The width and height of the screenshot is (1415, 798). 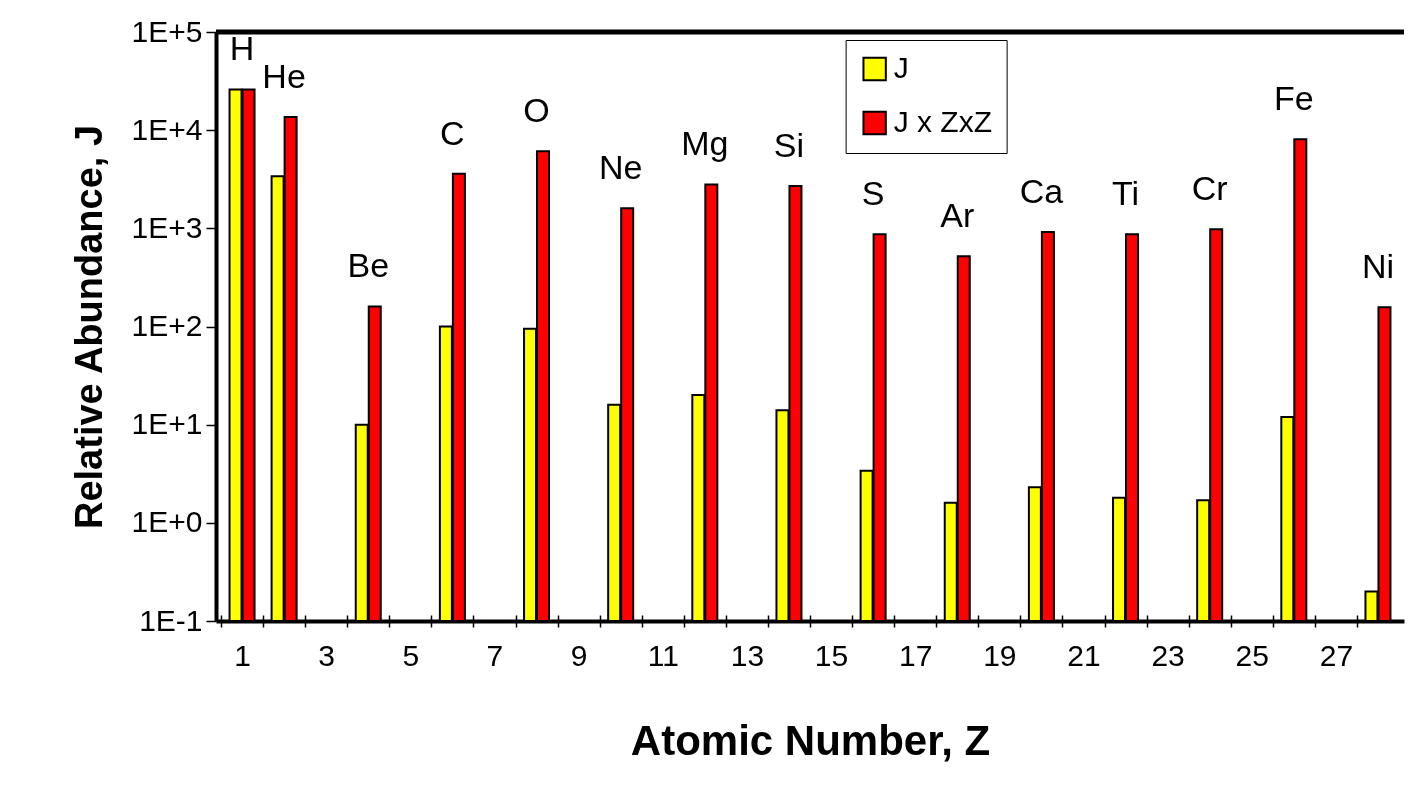 I want to click on legend-label: J, so click(x=901, y=67).